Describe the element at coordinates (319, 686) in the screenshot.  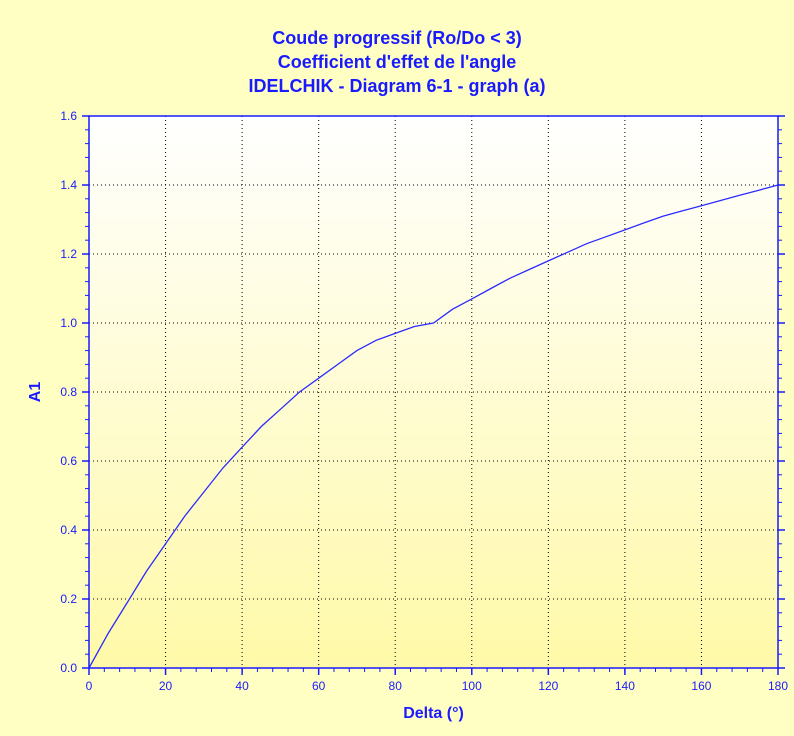
I see `x-tick-label: 60` at that location.